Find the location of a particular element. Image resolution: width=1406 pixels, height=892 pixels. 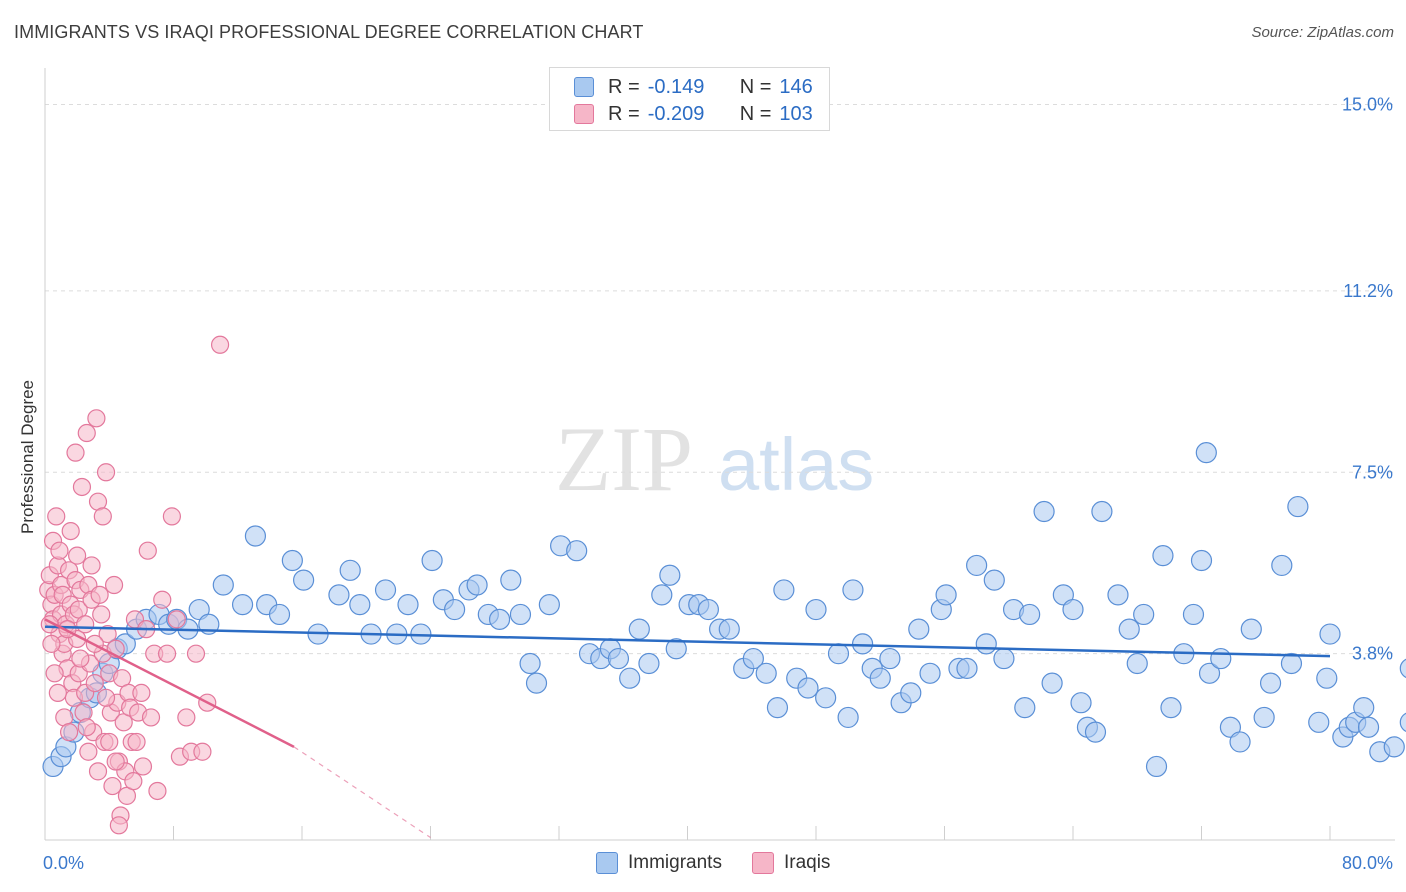

x-tick-label-max: 80.0% is located at coordinates (1367, 863).